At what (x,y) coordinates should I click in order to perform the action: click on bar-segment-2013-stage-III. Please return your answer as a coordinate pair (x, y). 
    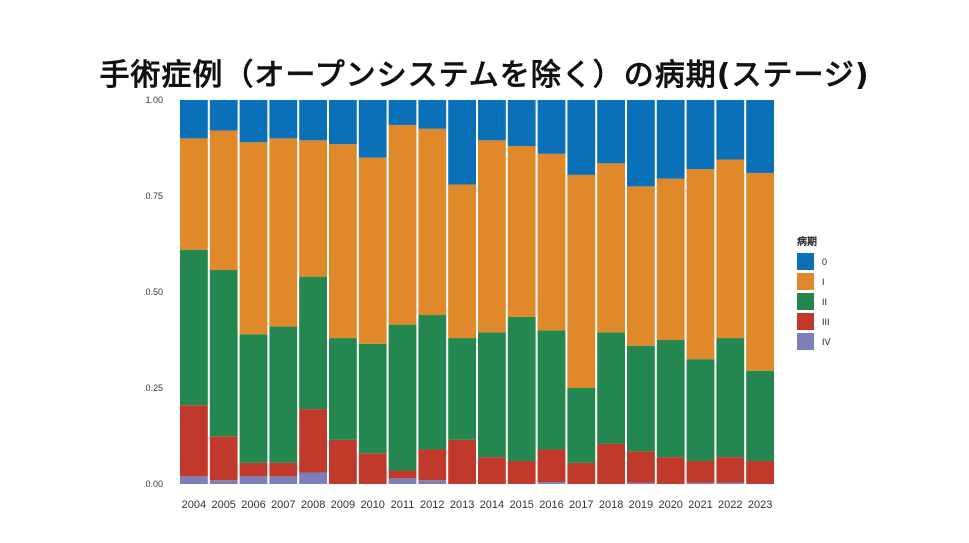
    Looking at the image, I should click on (462, 461).